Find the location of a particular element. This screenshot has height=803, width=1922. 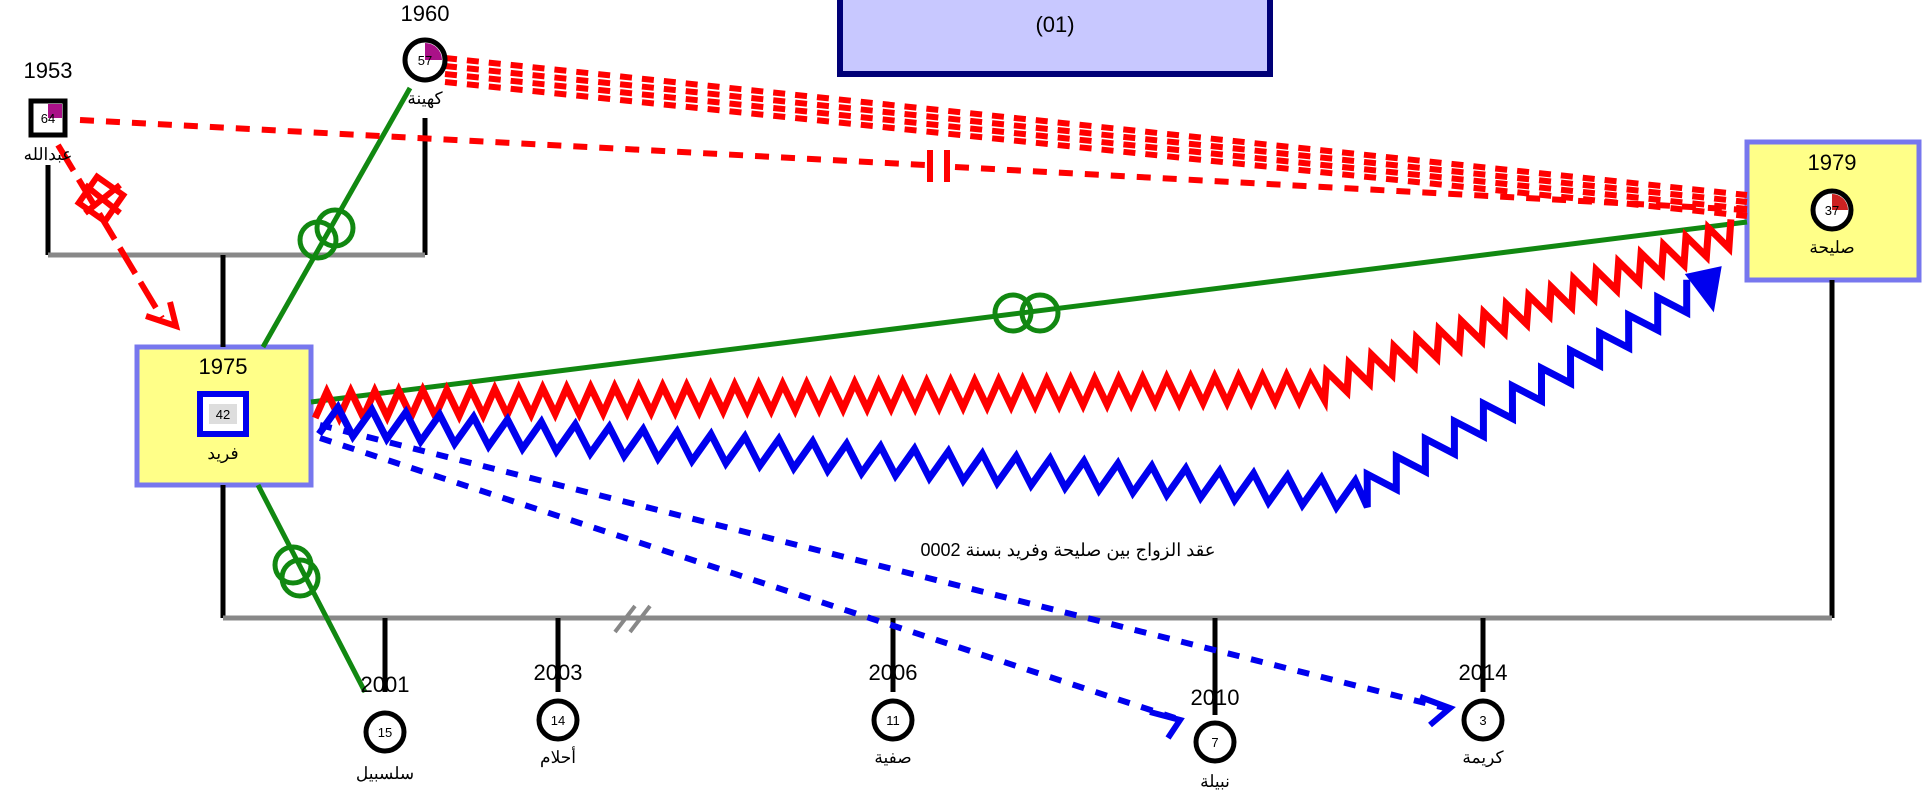

focused-arrowhead-karima is located at coordinates (1437, 711).